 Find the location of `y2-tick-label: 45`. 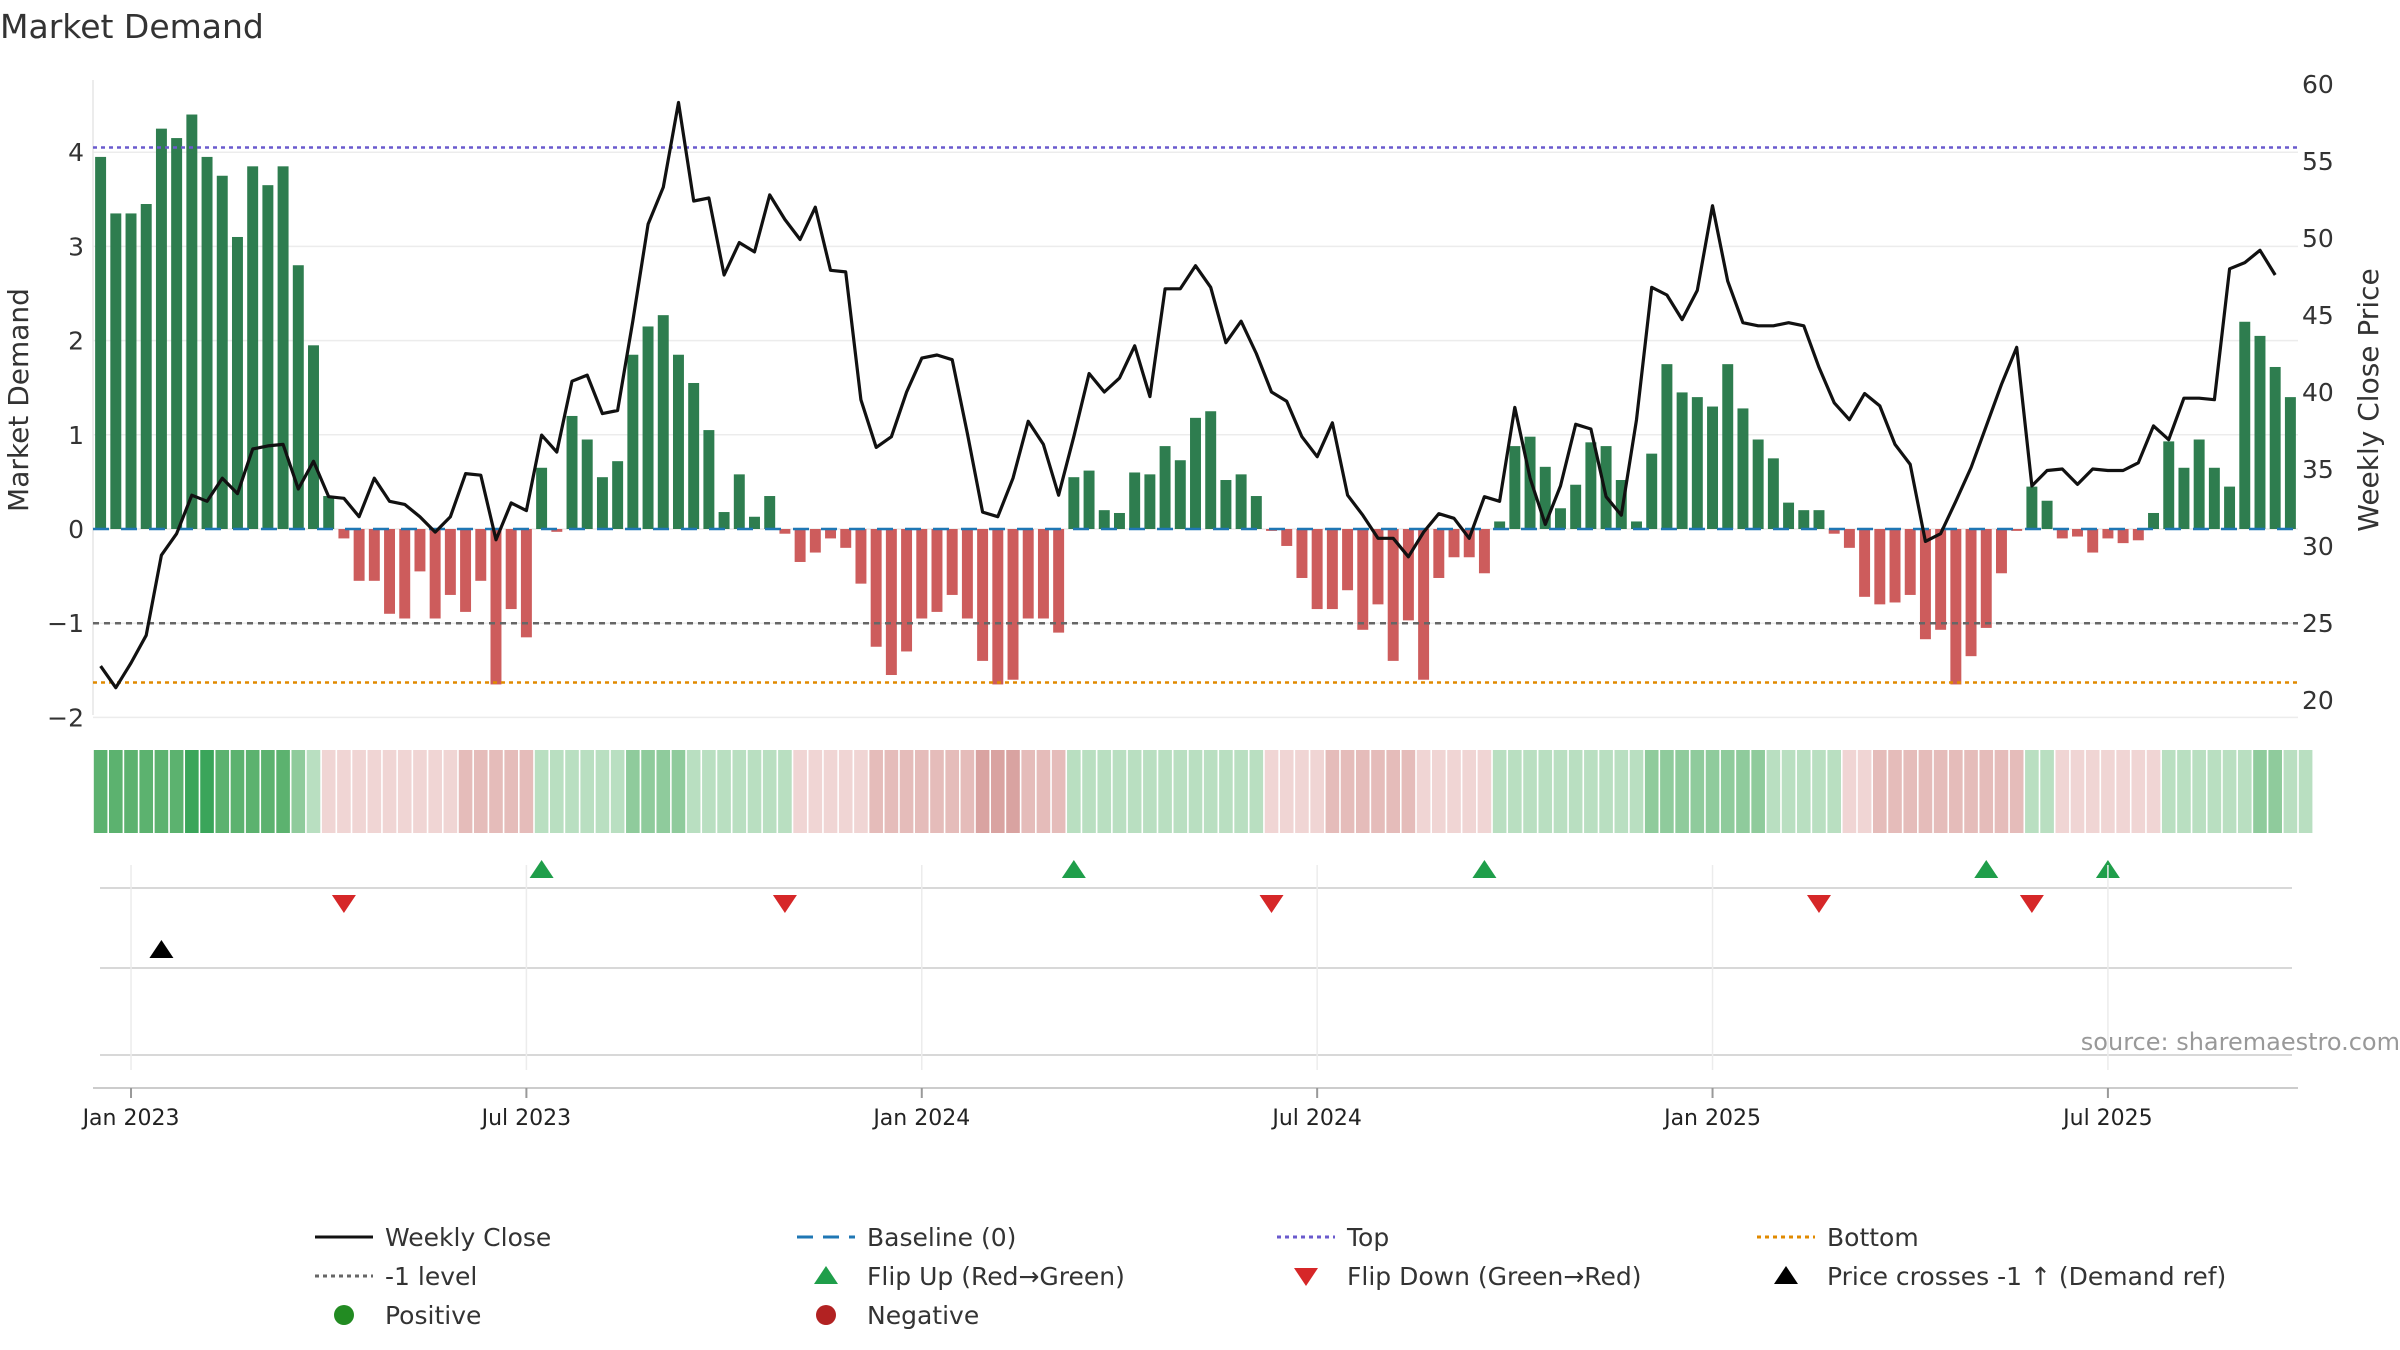

y2-tick-label: 45 is located at coordinates (2318, 315).